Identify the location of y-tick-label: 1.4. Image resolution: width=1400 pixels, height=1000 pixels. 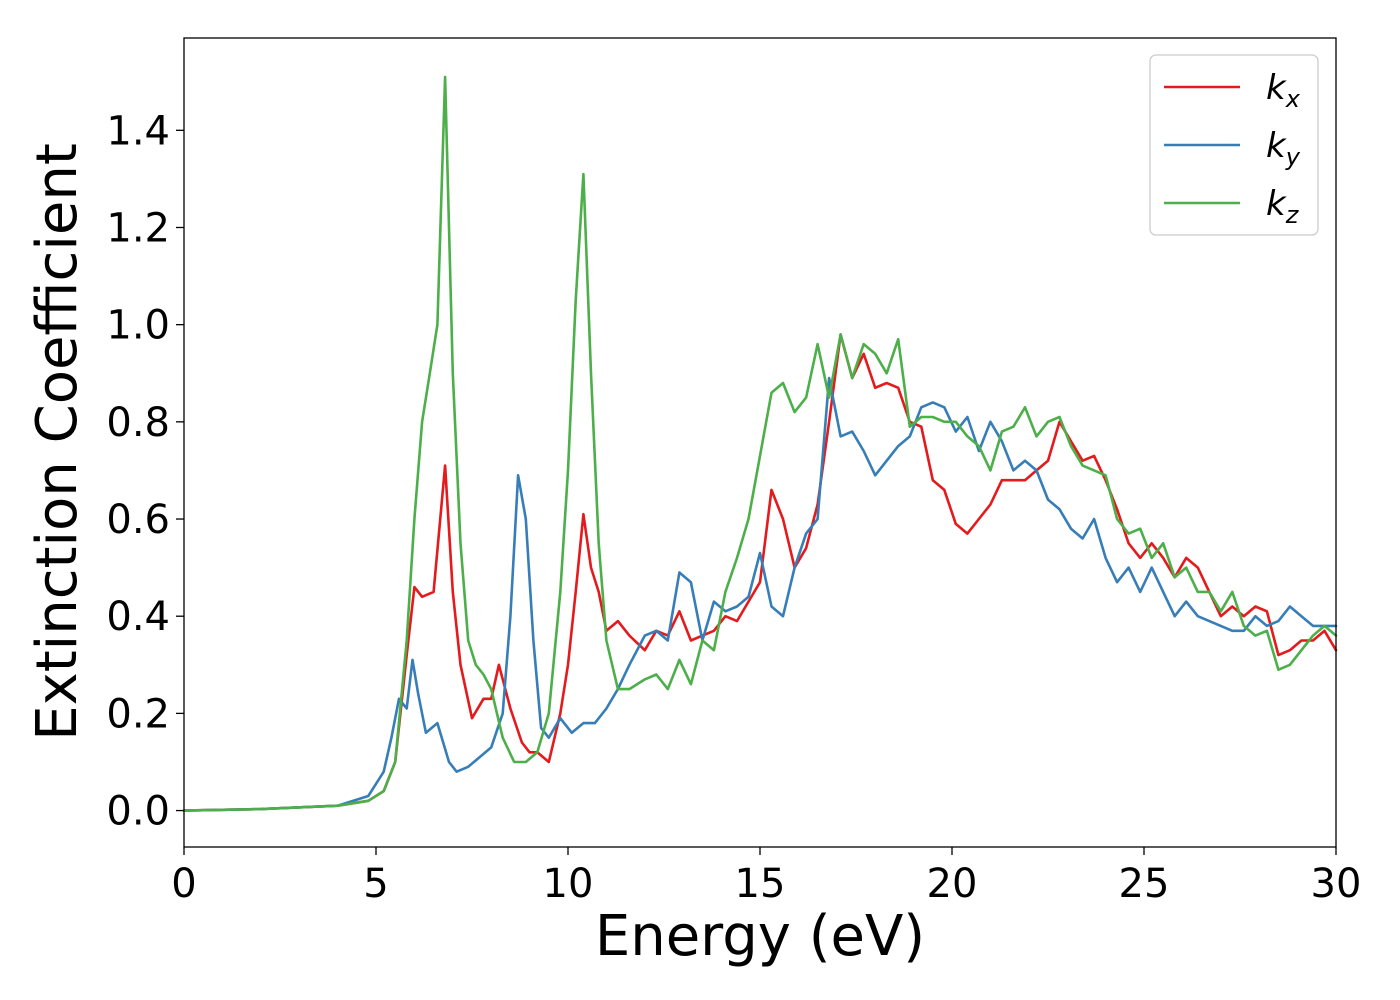
(138, 131).